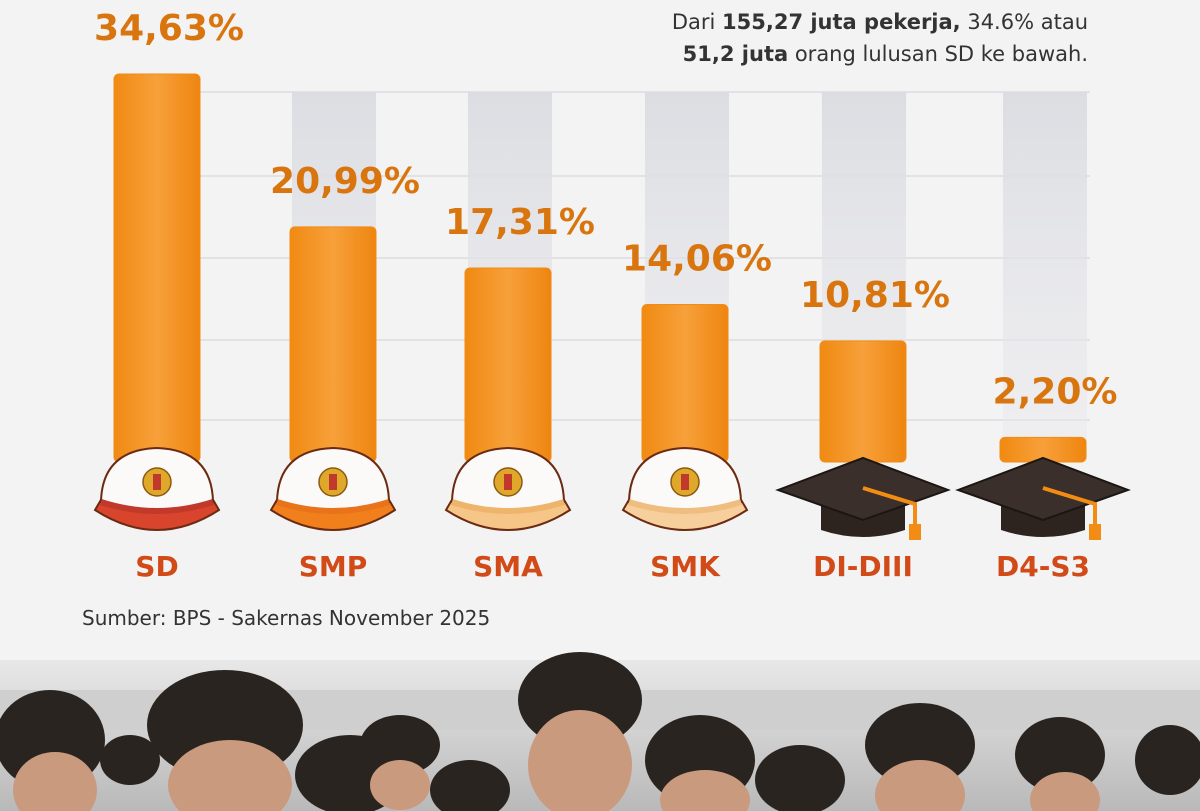 The image size is (1200, 811). What do you see at coordinates (520, 222) in the screenshot?
I see `value-label: 17,31%` at bounding box center [520, 222].